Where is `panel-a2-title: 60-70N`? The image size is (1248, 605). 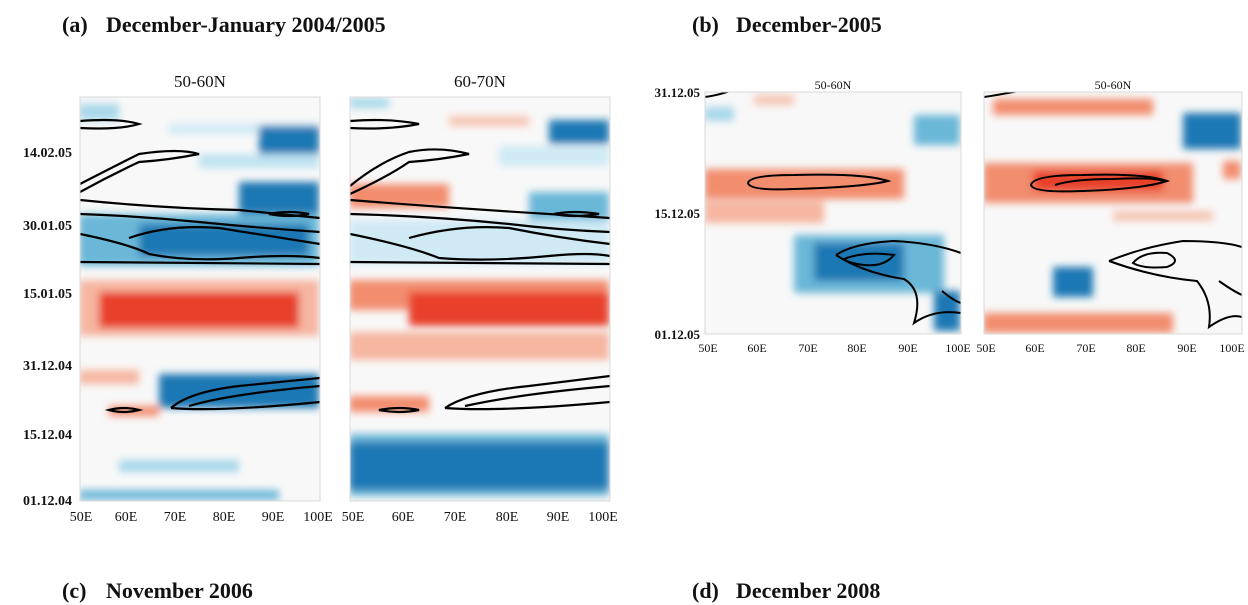
panel-a2-title: 60-70N is located at coordinates (480, 81).